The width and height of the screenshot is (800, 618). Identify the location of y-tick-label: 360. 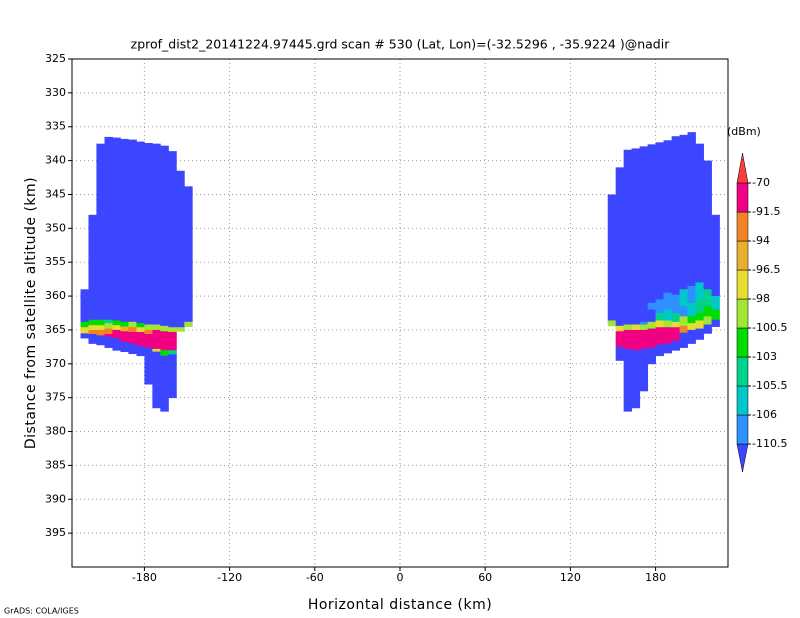
(55, 295).